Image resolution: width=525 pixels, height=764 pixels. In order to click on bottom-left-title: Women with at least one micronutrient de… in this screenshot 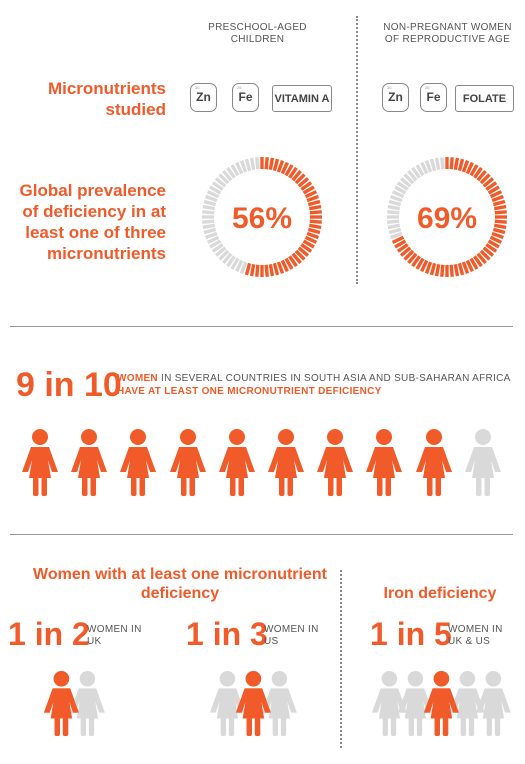, I will do `click(180, 584)`.